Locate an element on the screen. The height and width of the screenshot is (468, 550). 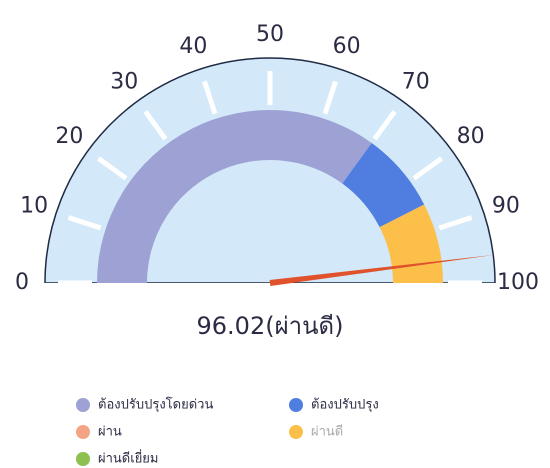
legend-label: ผ่านดี is located at coordinates (327, 432).